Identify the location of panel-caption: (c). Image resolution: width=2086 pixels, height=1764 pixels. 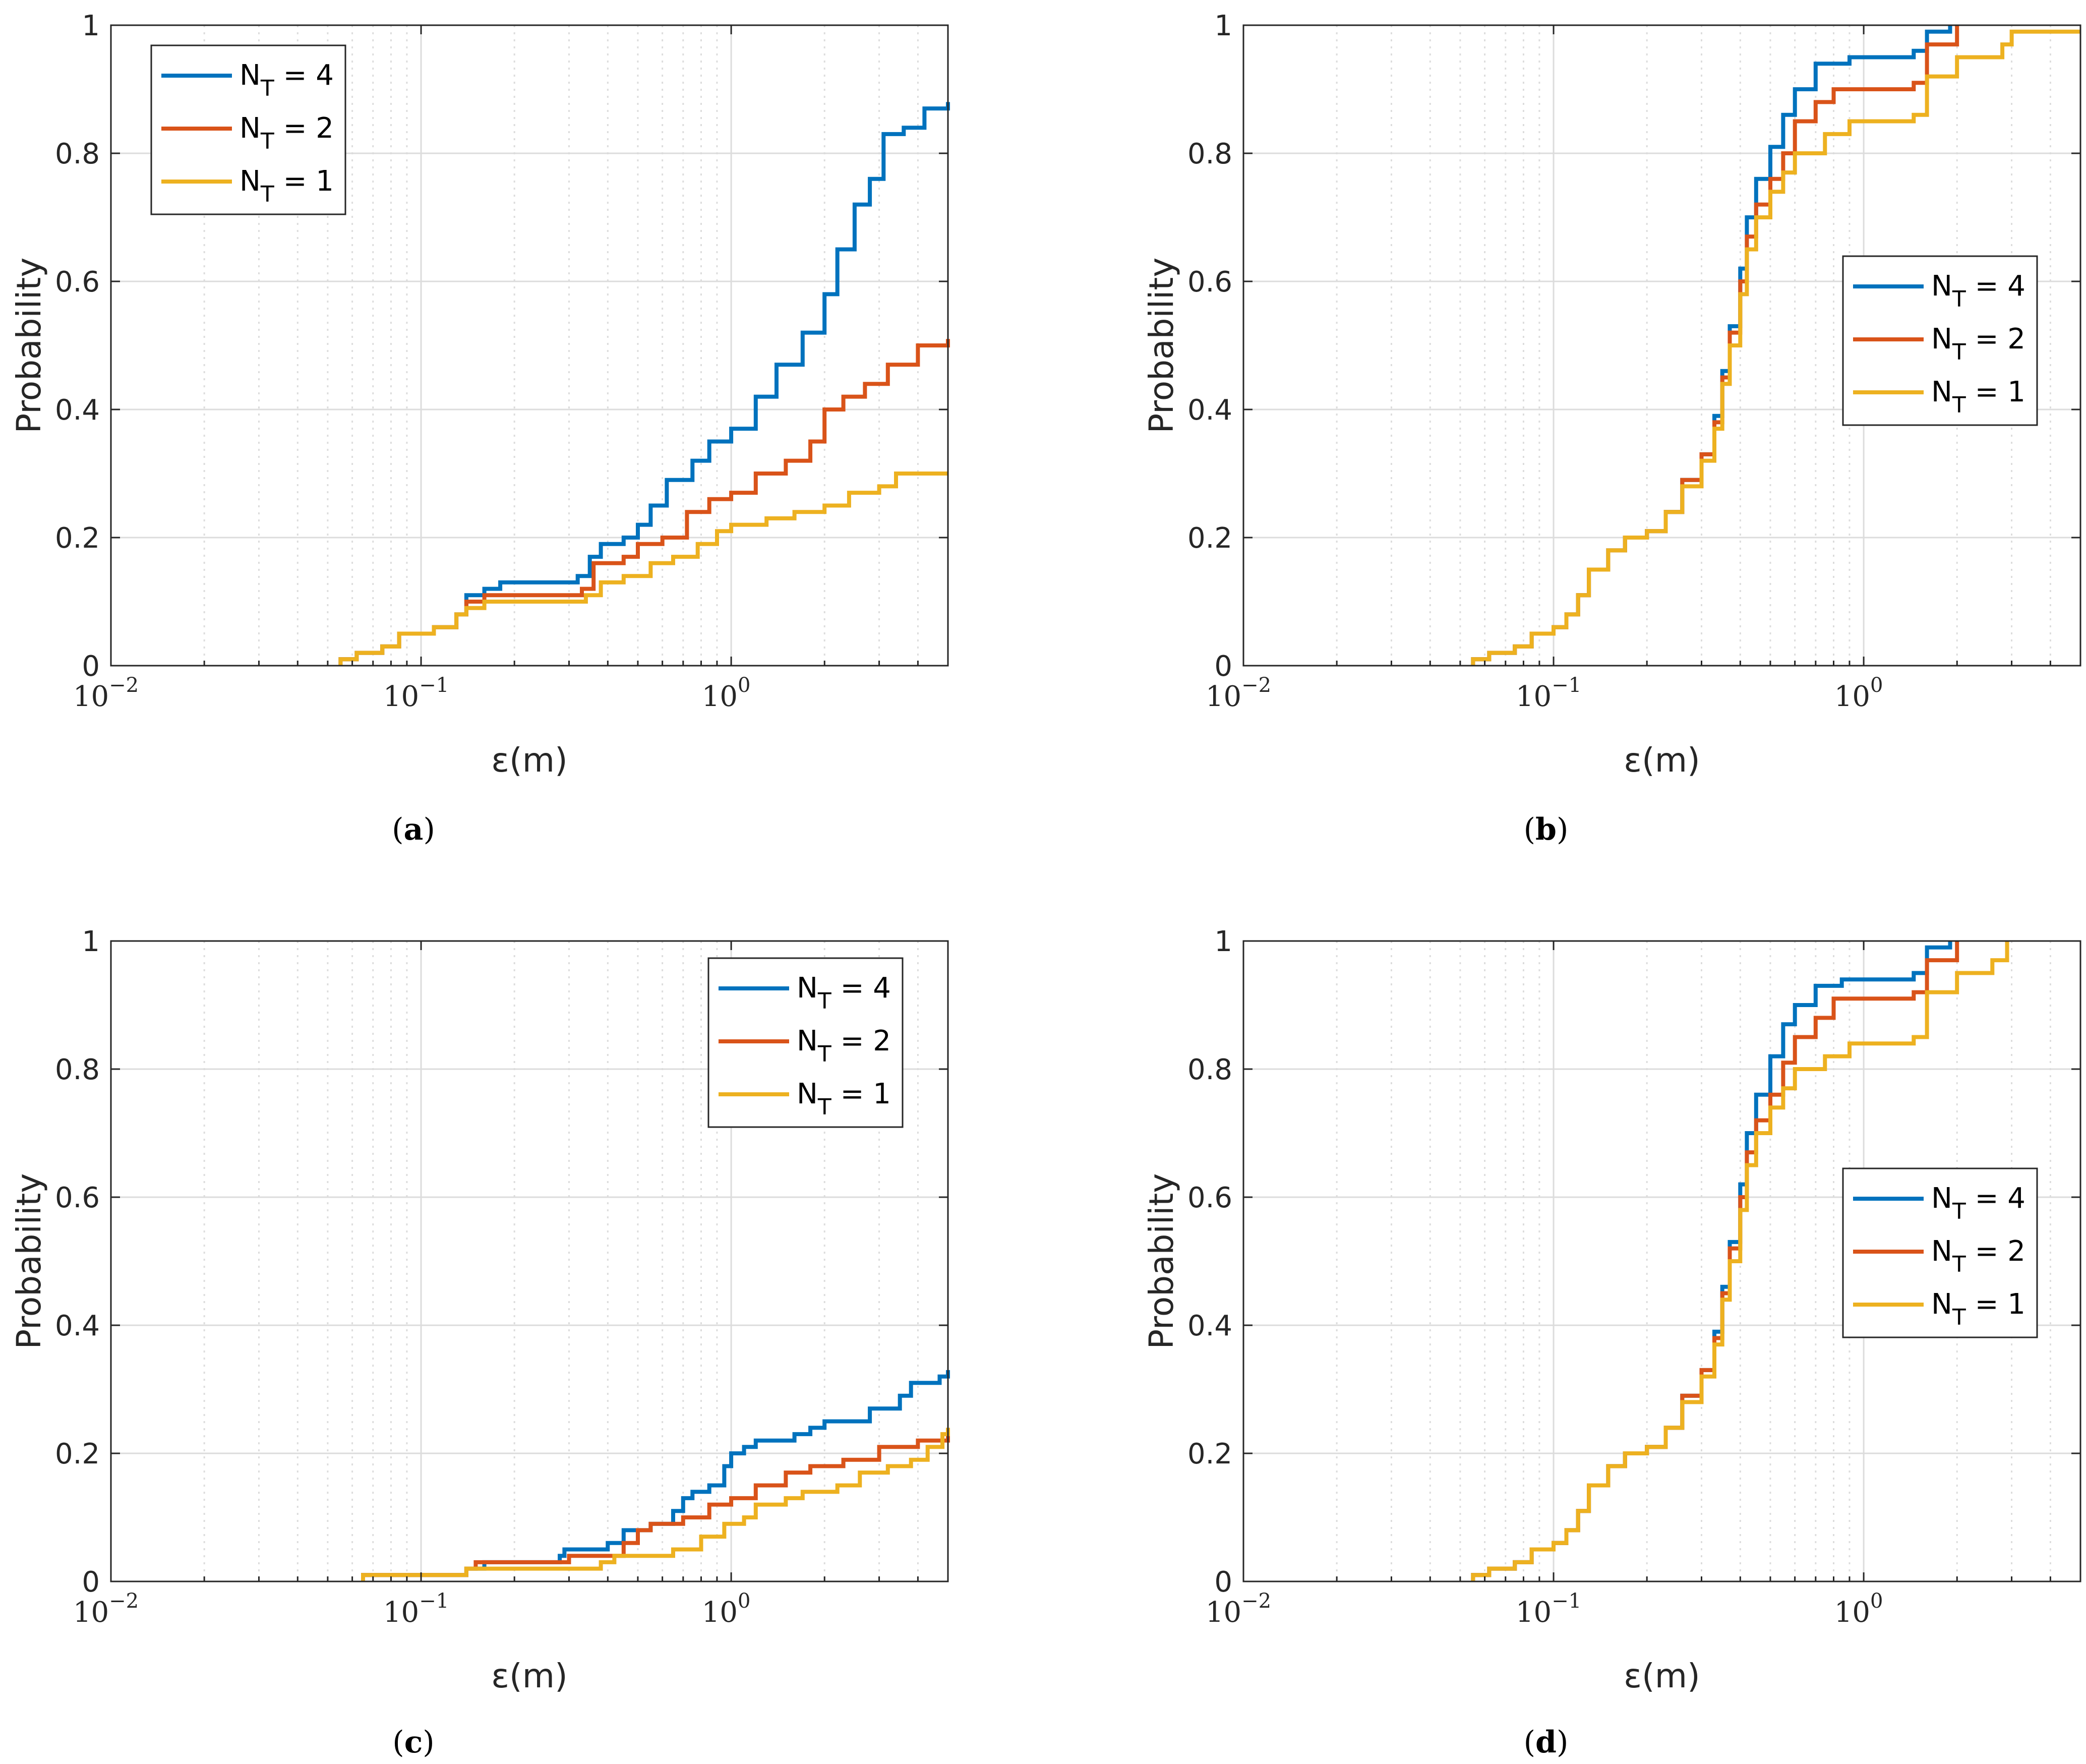
(413, 1743).